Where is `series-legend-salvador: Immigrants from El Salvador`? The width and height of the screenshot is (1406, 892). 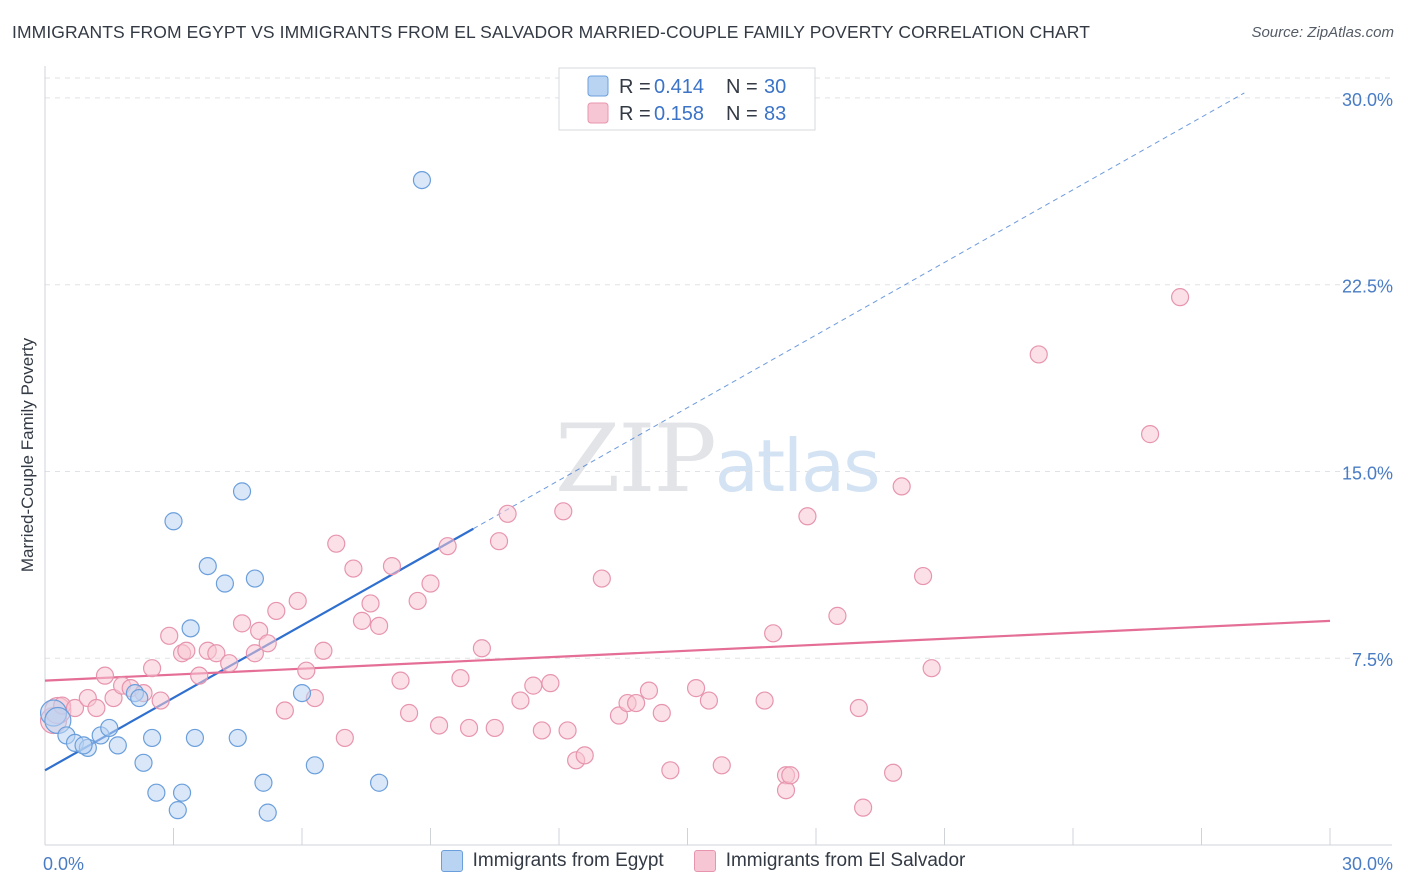
series-legend-salvador: Immigrants from El Salvador is located at coordinates (829, 861).